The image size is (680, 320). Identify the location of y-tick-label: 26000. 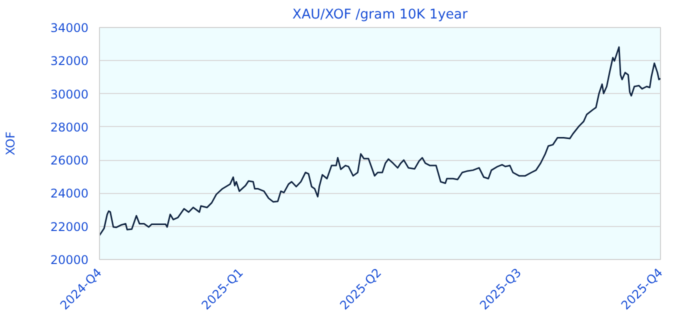
(69, 161).